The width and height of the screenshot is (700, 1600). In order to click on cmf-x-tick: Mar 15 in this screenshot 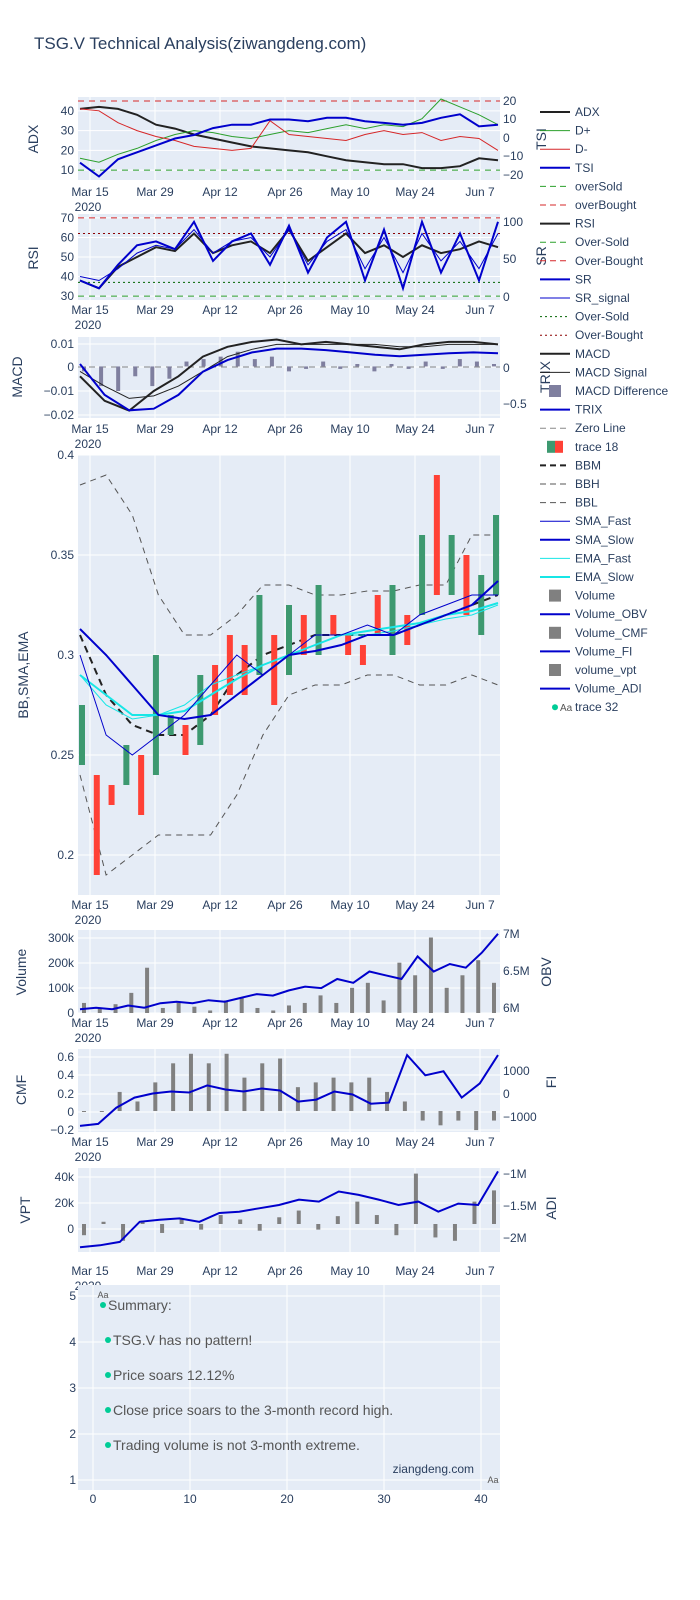, I will do `click(90, 1142)`.